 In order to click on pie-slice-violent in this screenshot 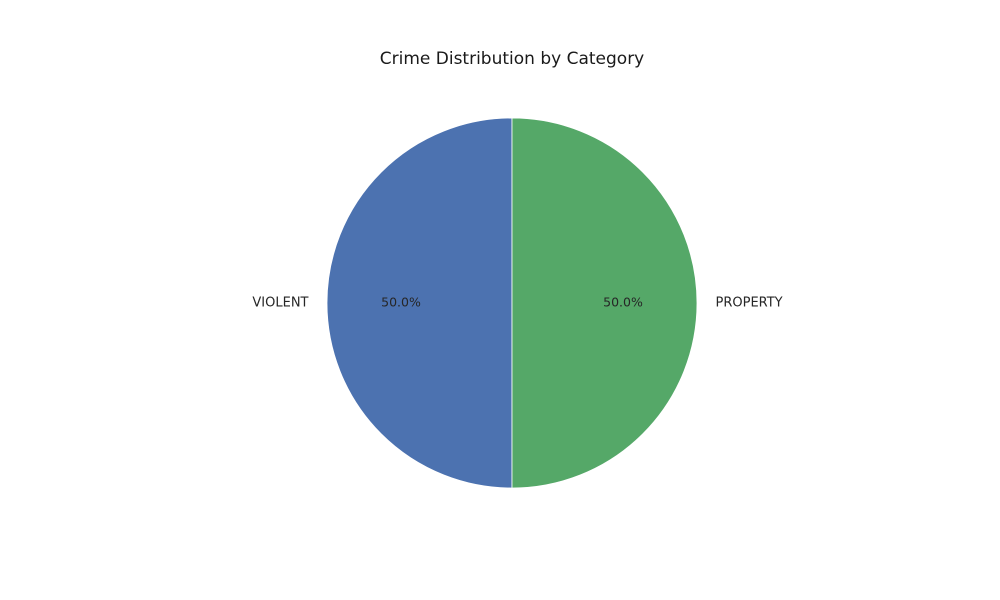, I will do `click(419, 303)`.